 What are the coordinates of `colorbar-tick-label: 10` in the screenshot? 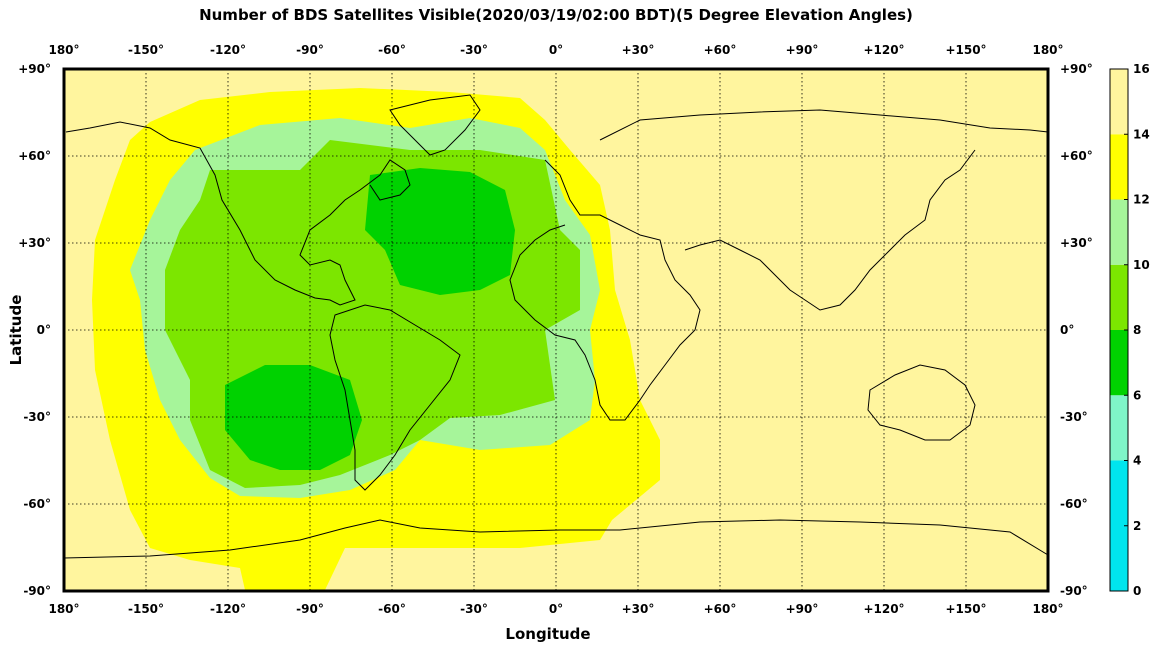 It's located at (1141, 265).